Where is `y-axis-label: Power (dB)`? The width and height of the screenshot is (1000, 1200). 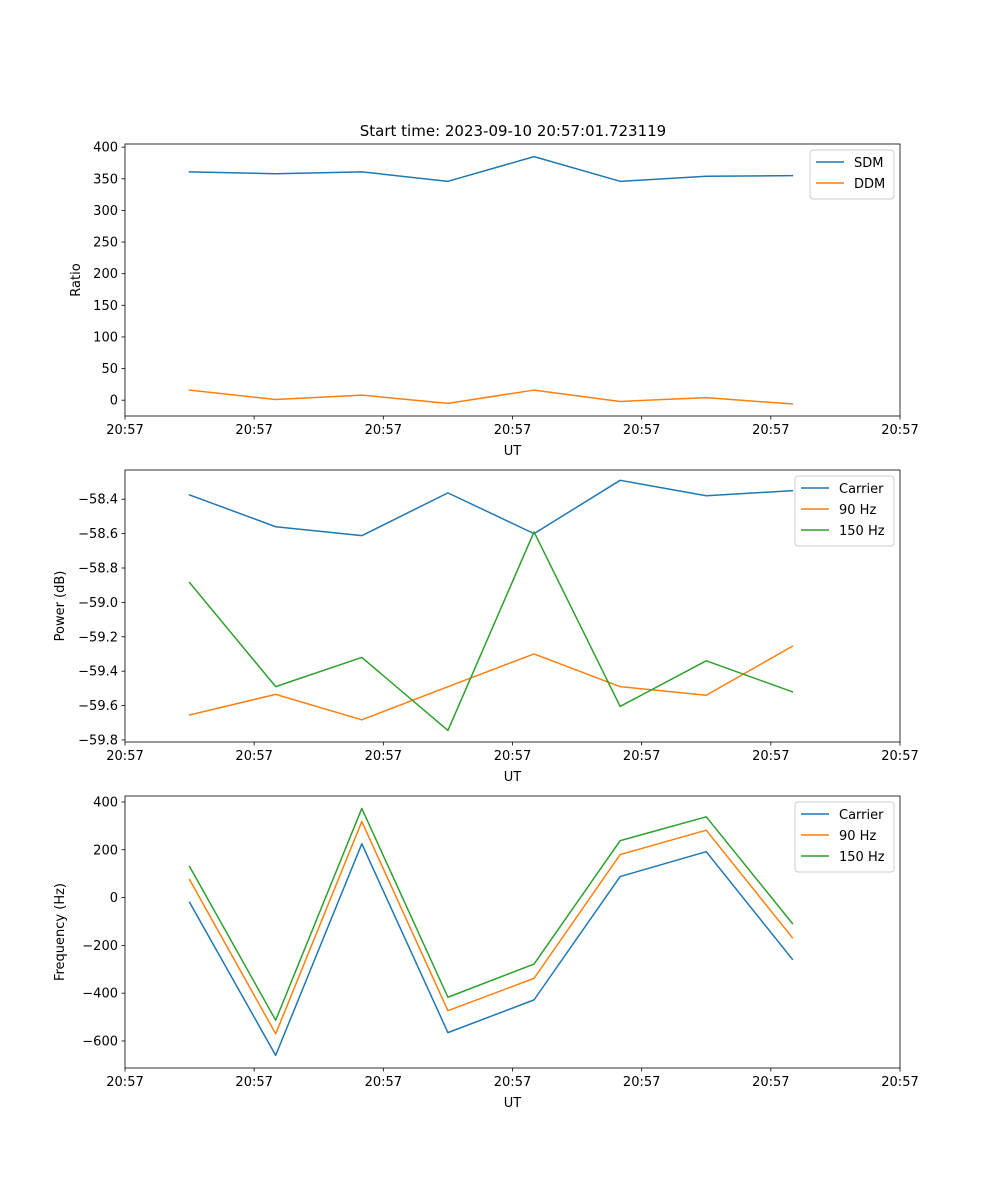
y-axis-label: Power (dB) is located at coordinates (60, 606).